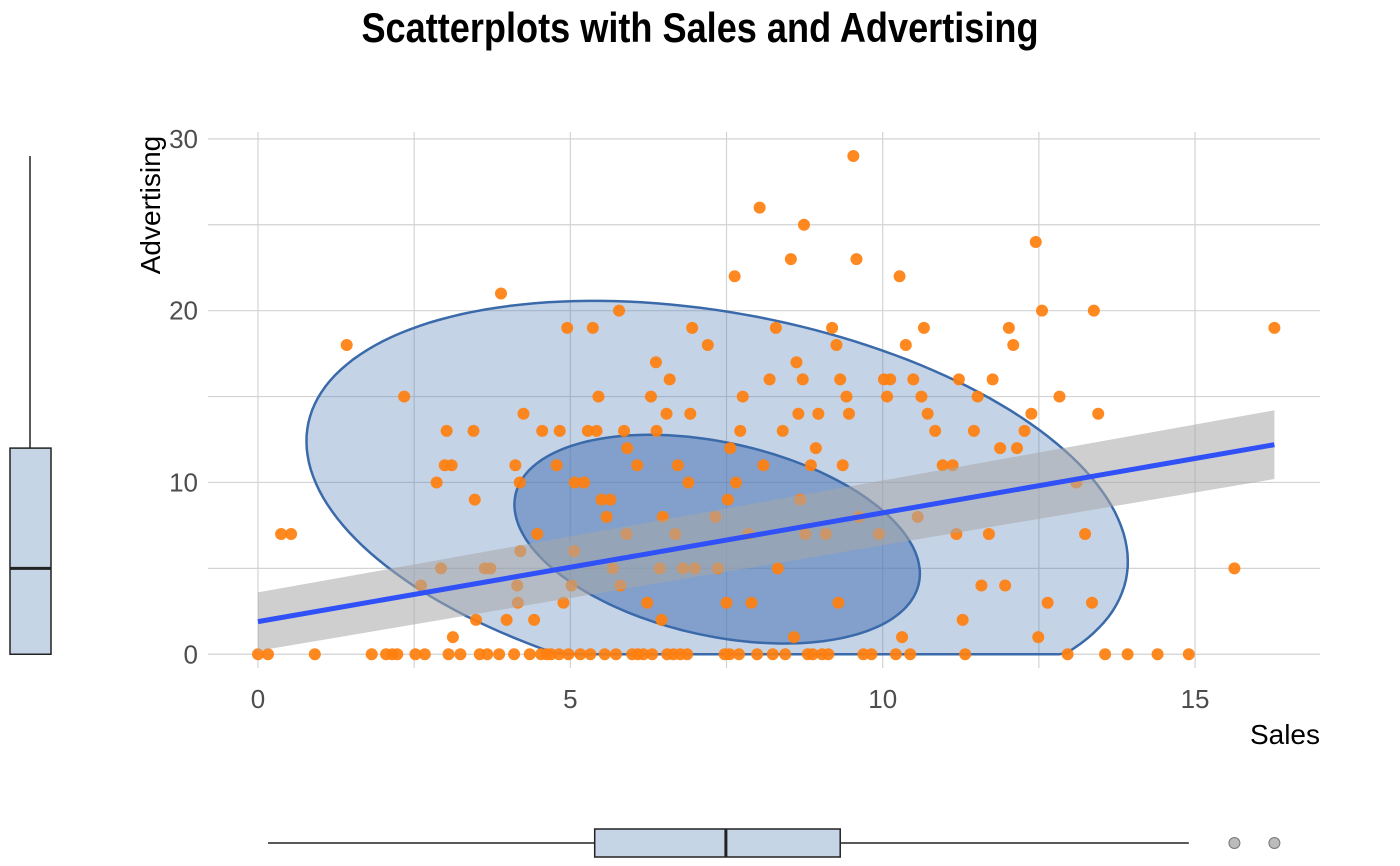 The image size is (1400, 866). Describe the element at coordinates (258, 699) in the screenshot. I see `x-tick-label: 0` at that location.